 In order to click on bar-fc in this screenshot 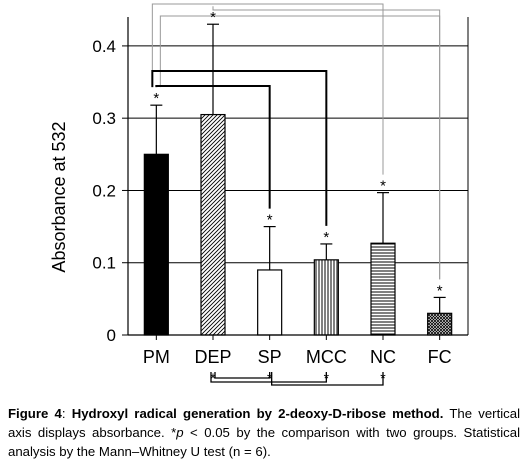, I will do `click(440, 324)`.